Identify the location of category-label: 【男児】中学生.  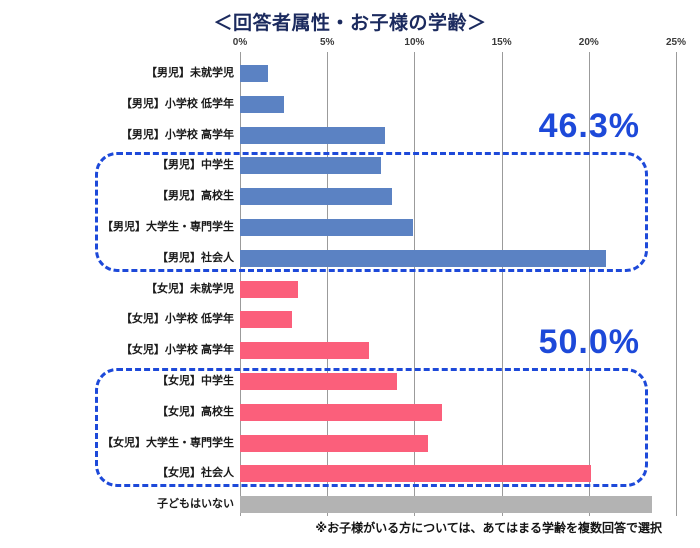
(195, 165).